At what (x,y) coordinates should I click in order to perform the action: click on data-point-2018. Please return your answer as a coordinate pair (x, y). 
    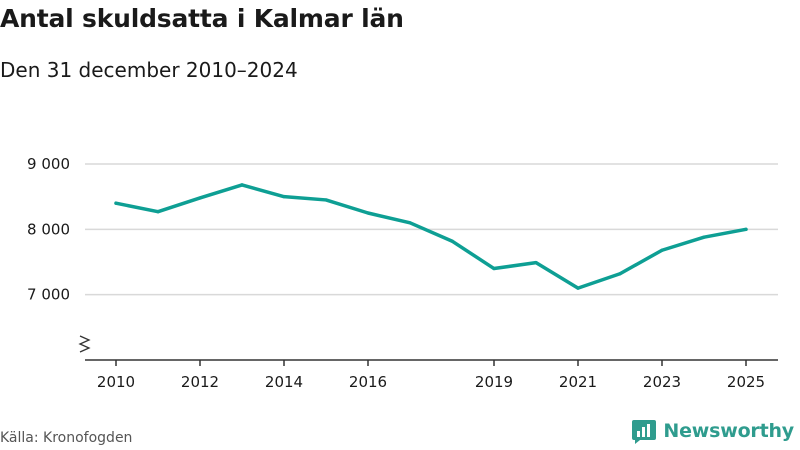
    Looking at the image, I should click on (452, 241).